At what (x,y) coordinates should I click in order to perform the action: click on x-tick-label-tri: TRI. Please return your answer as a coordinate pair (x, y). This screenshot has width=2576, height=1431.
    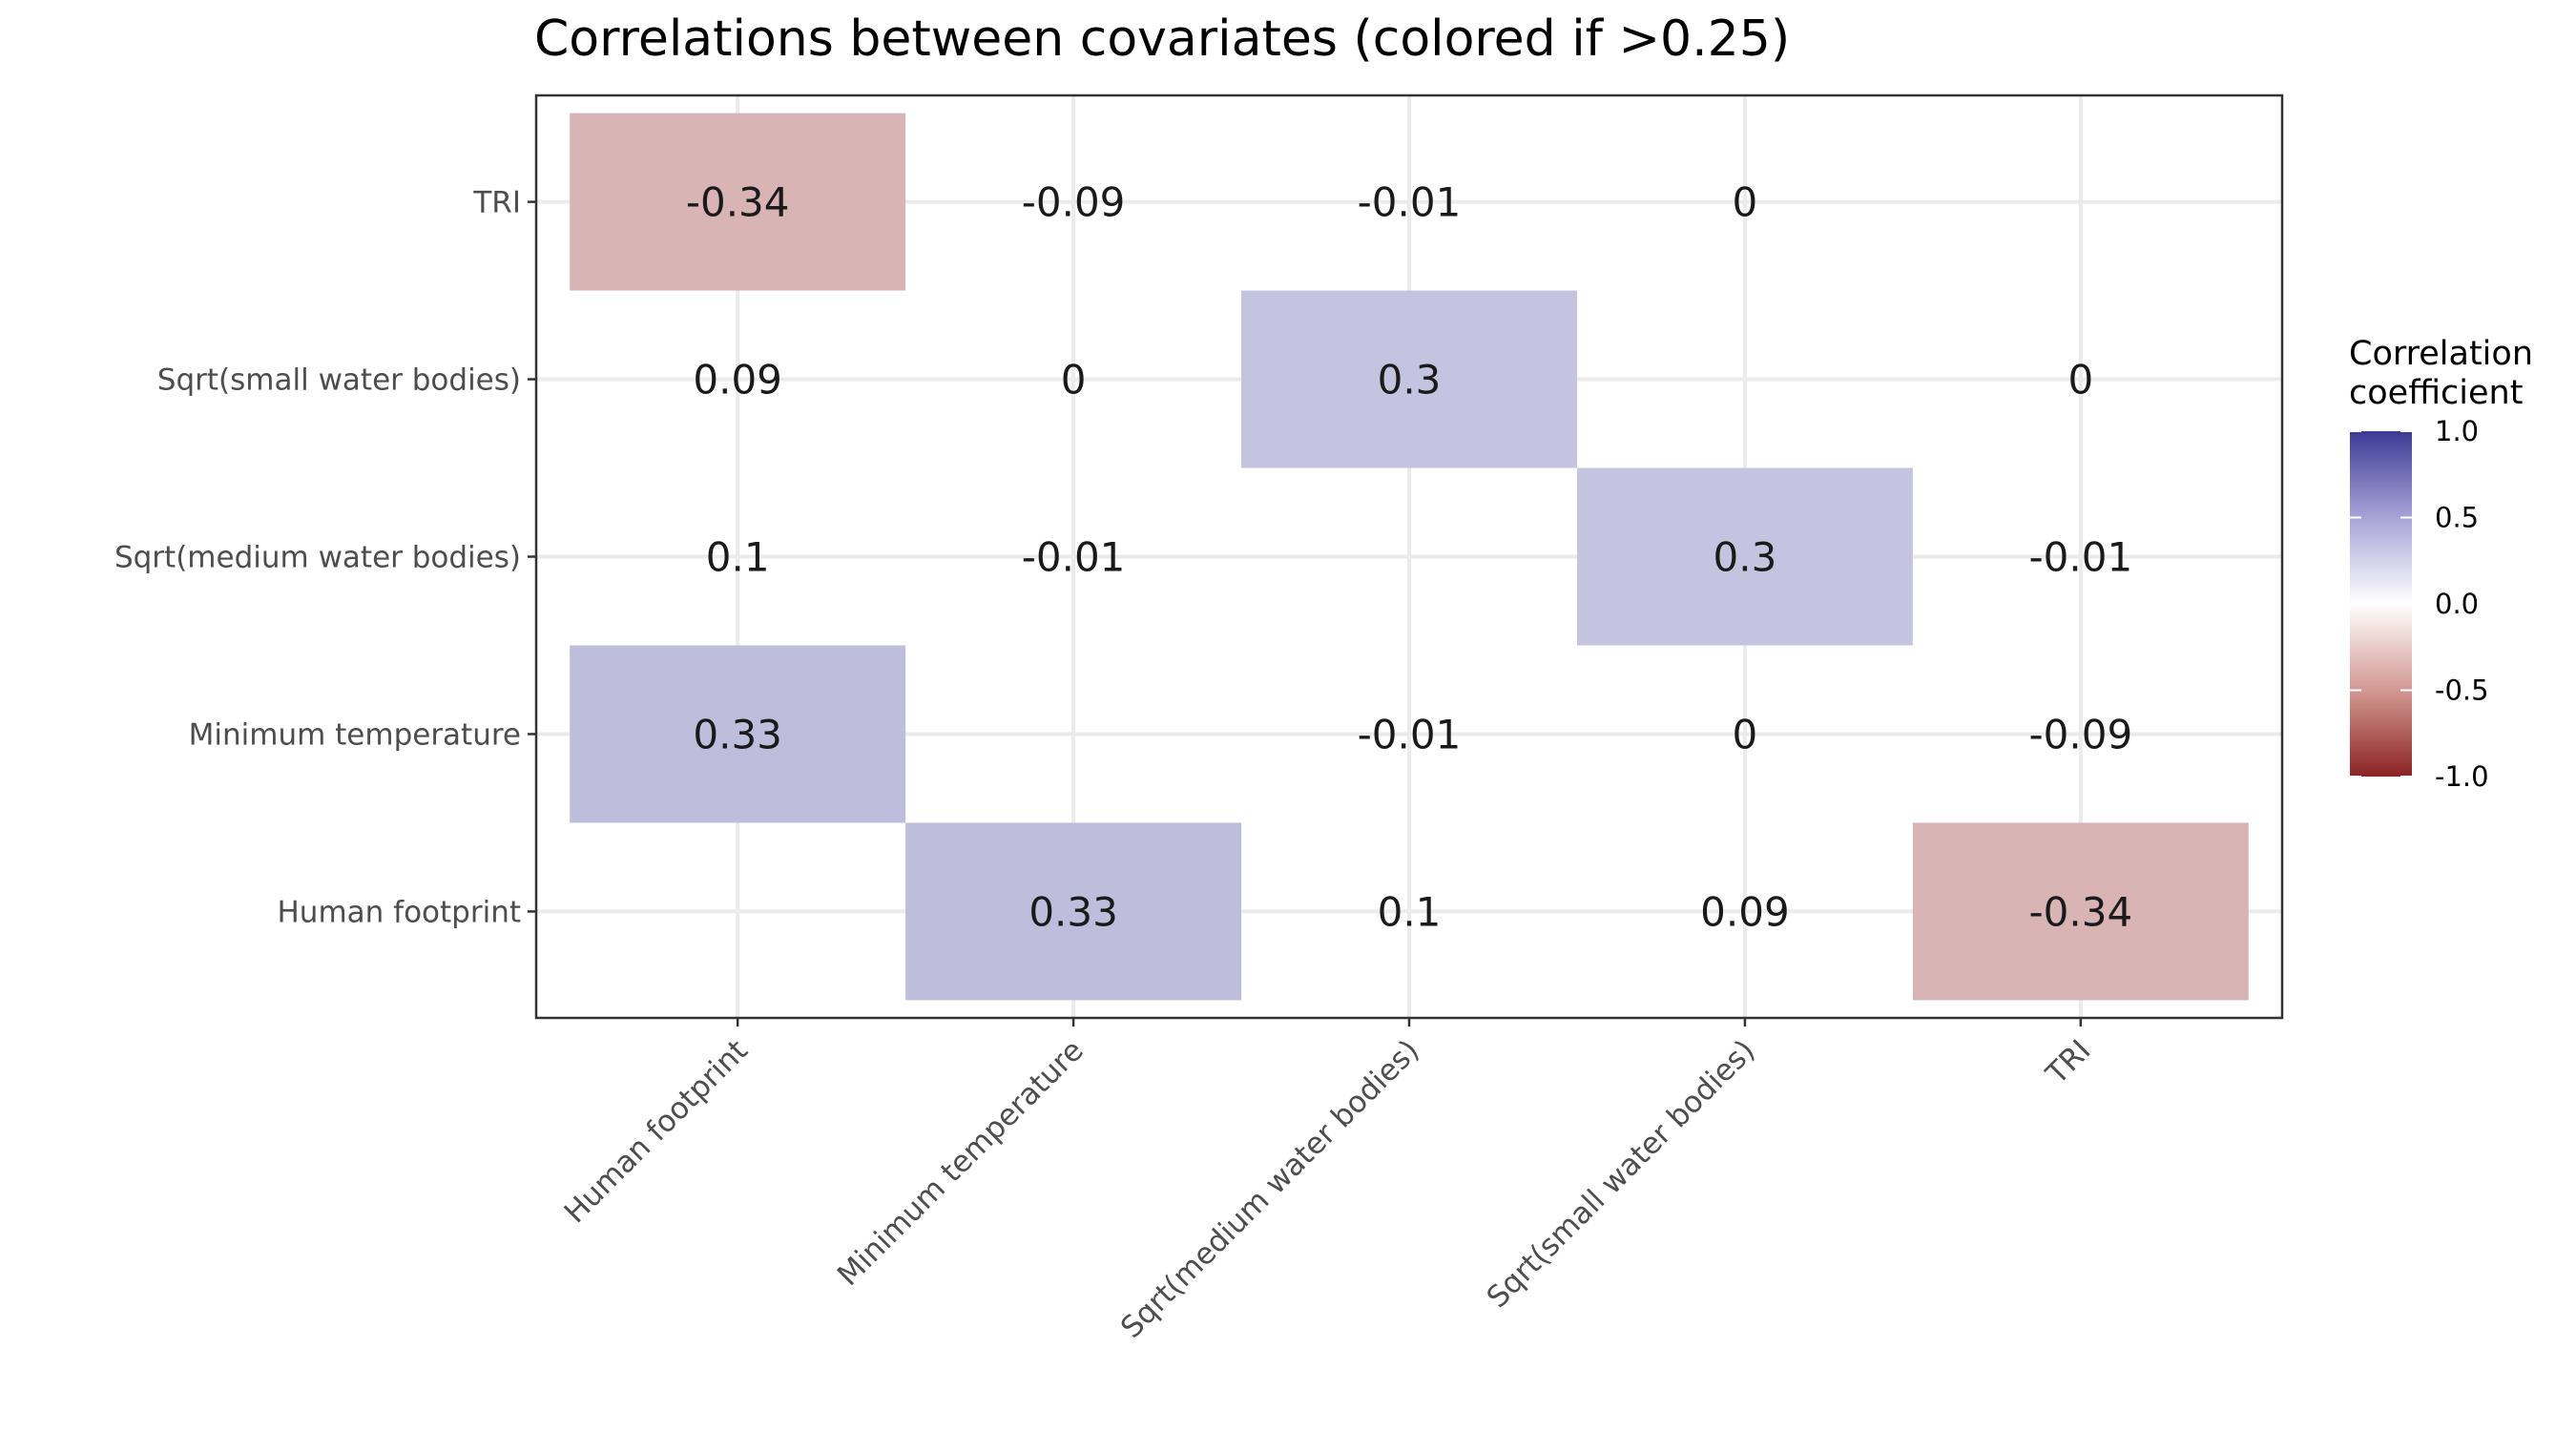
    Looking at the image, I should click on (2068, 1062).